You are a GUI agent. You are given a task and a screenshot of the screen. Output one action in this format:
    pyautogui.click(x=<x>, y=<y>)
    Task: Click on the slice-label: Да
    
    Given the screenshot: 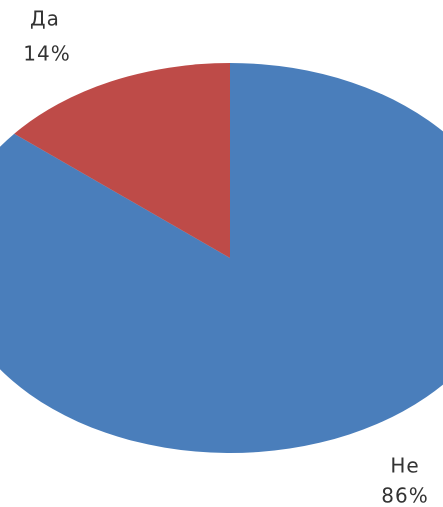 What is the action you would take?
    pyautogui.click(x=45, y=19)
    